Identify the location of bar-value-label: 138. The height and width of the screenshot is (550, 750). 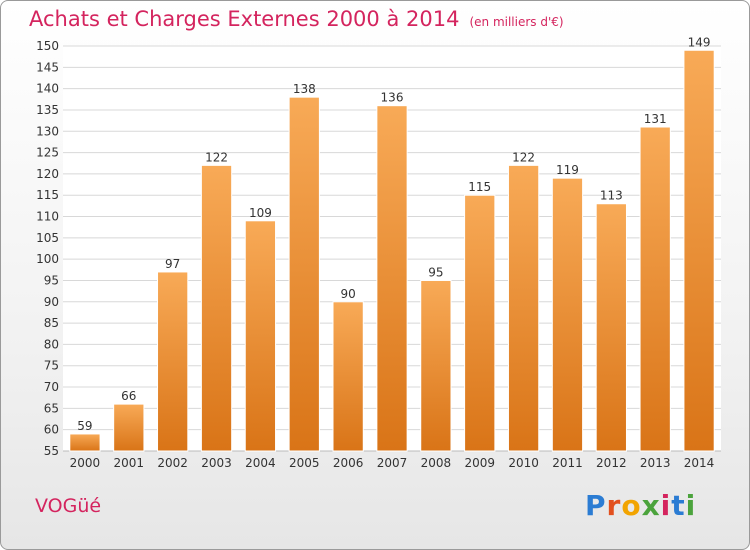
(304, 89).